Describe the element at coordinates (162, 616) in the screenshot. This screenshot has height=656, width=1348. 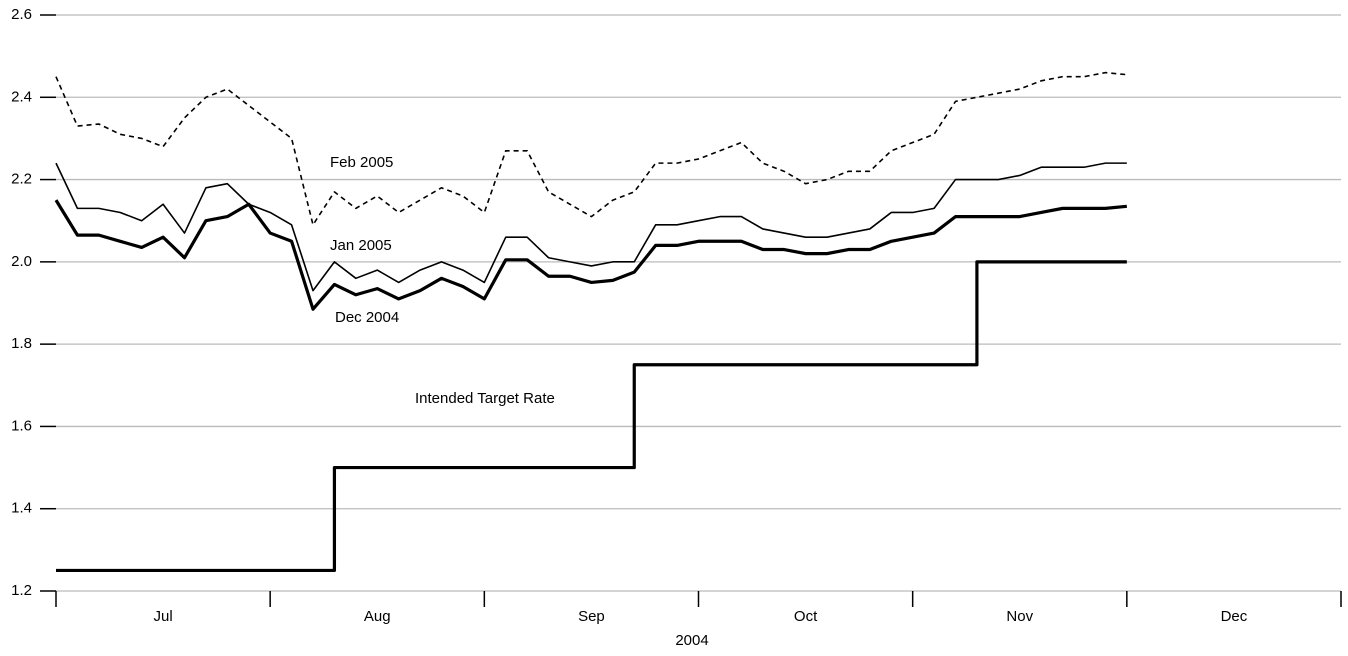
I see `x-tick-label: Jul` at that location.